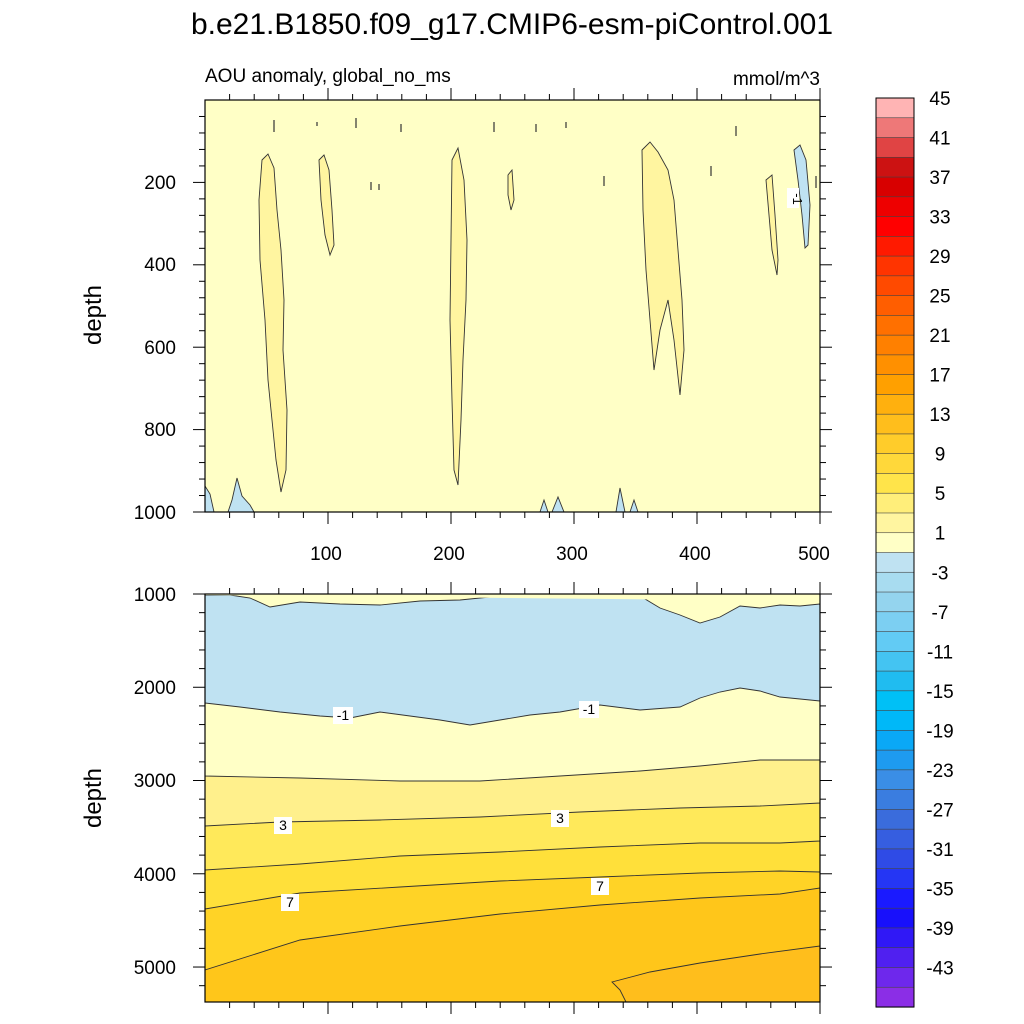  Describe the element at coordinates (895, 859) in the screenshot. I see `colorbar-box--33-to--31` at that location.